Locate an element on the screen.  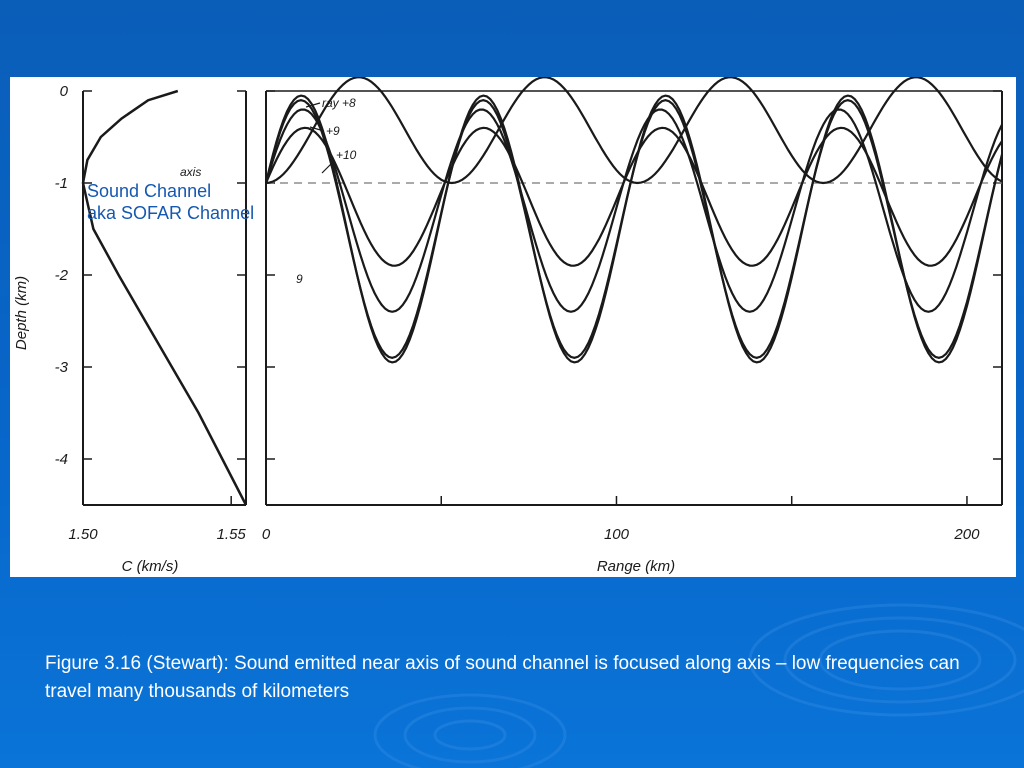
annotation-axis: axis is located at coordinates (190, 172).